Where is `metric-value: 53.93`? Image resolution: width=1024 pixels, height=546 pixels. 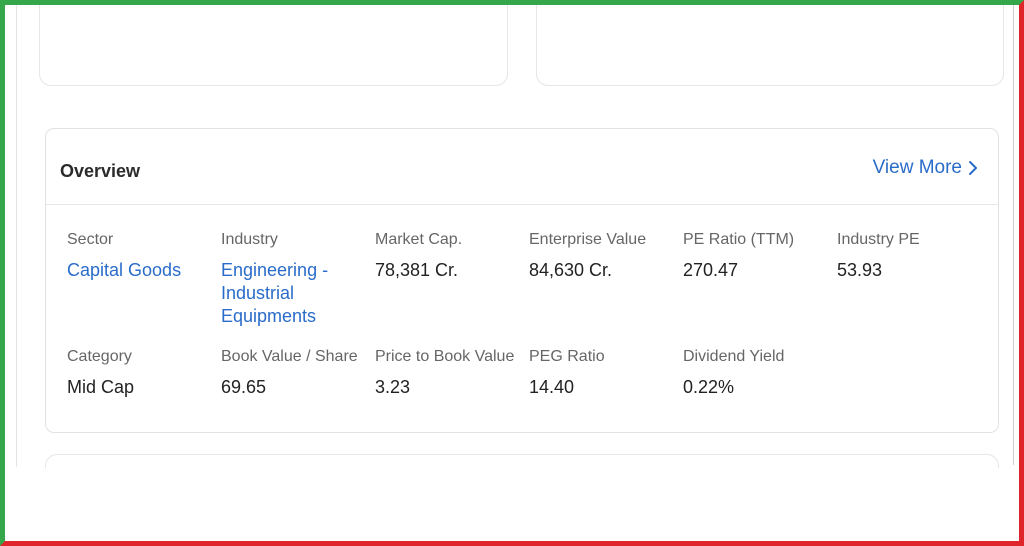
metric-value: 53.93 is located at coordinates (860, 270).